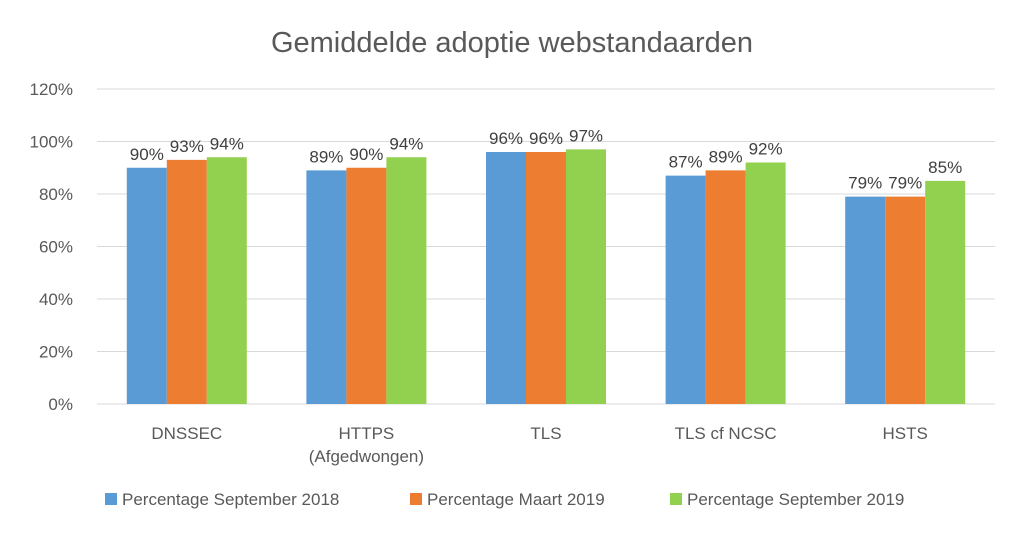  I want to click on chart-title: Gemiddelde adoptie webstandaarden, so click(512, 43).